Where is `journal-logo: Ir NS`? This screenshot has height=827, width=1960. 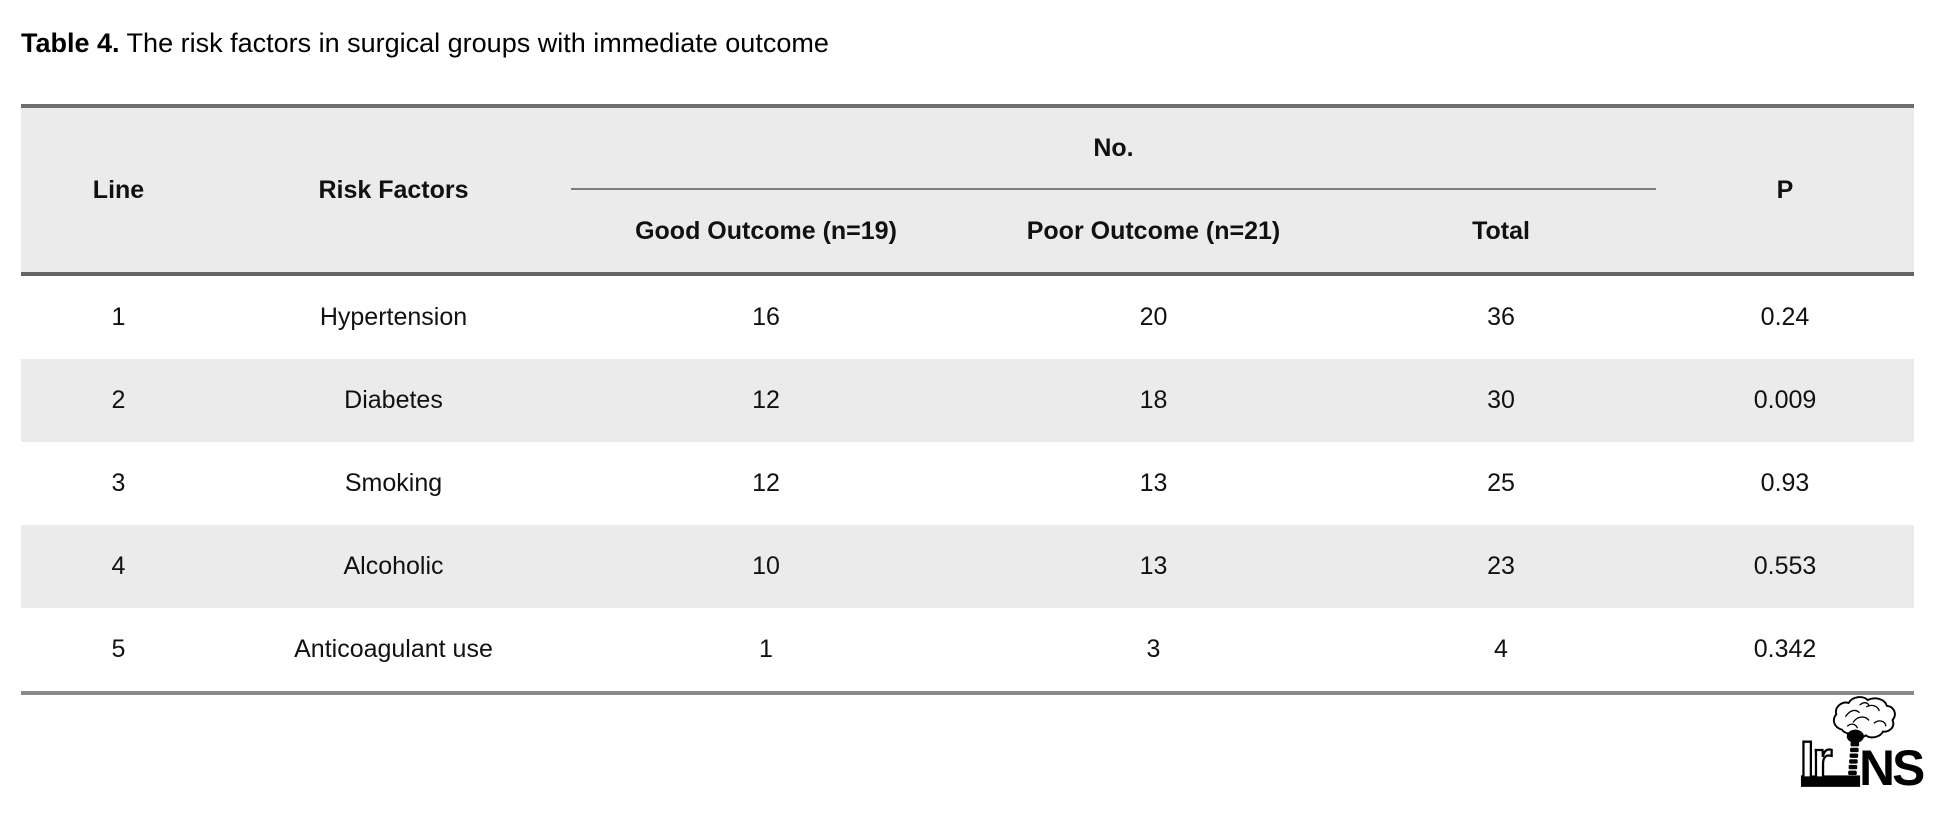 journal-logo: Ir NS is located at coordinates (1863, 746).